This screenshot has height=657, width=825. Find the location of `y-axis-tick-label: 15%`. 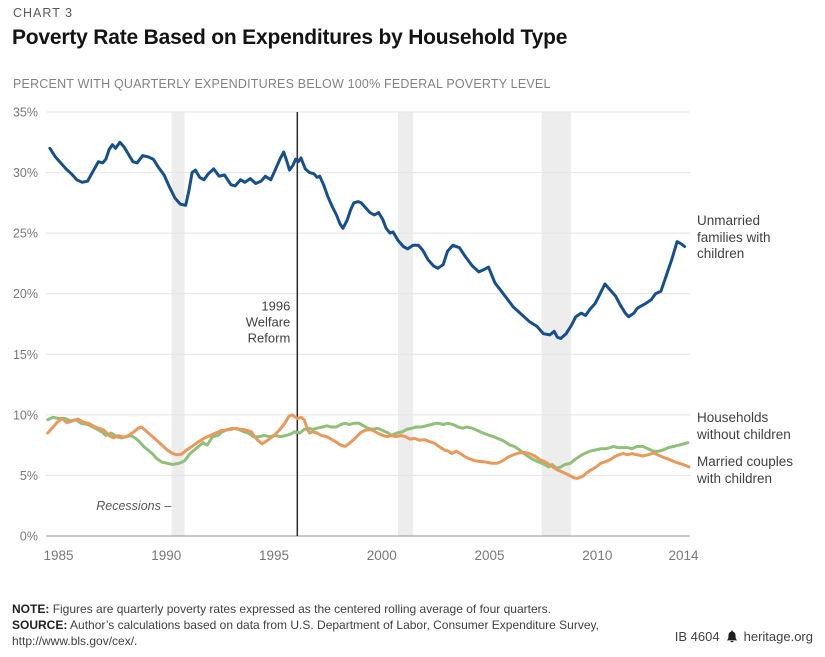

y-axis-tick-label: 15% is located at coordinates (25, 355).